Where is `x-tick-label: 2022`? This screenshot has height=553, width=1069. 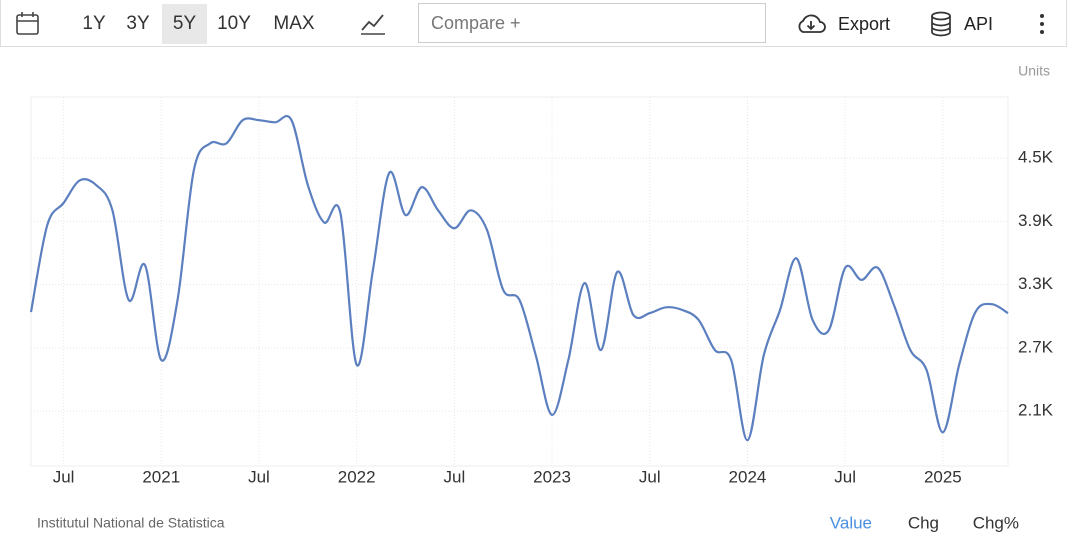
x-tick-label: 2022 is located at coordinates (357, 476).